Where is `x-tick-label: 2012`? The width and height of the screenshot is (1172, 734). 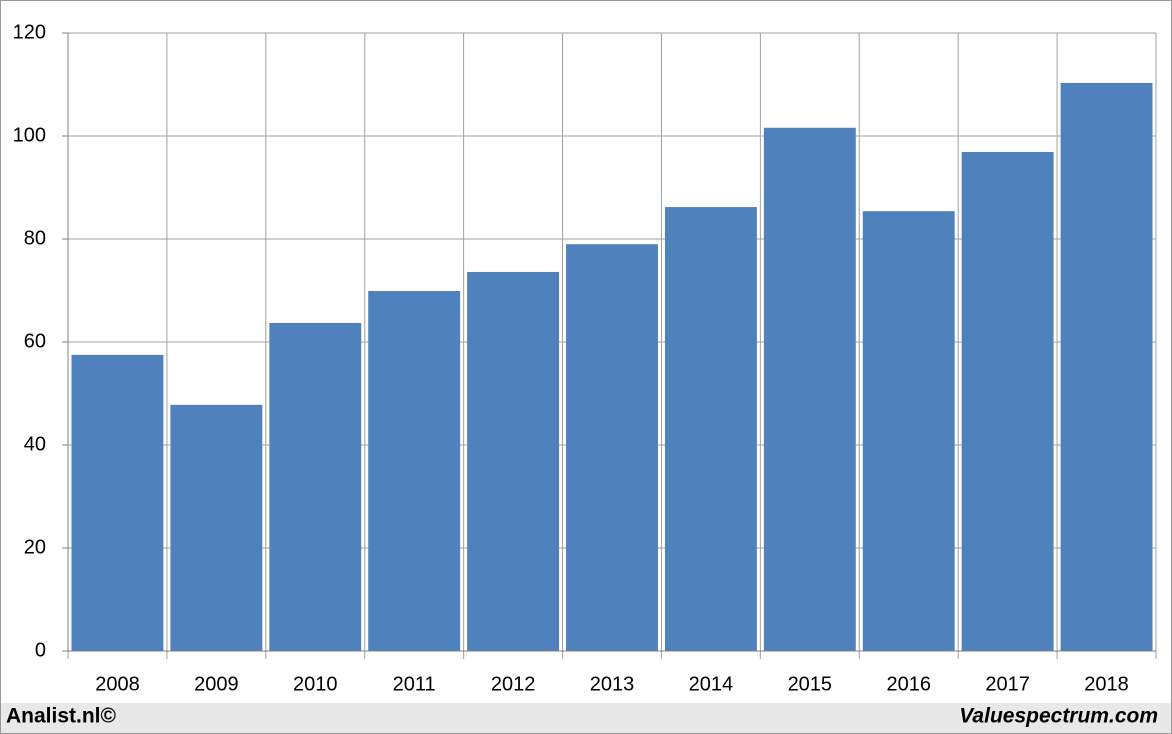
x-tick-label: 2012 is located at coordinates (513, 684).